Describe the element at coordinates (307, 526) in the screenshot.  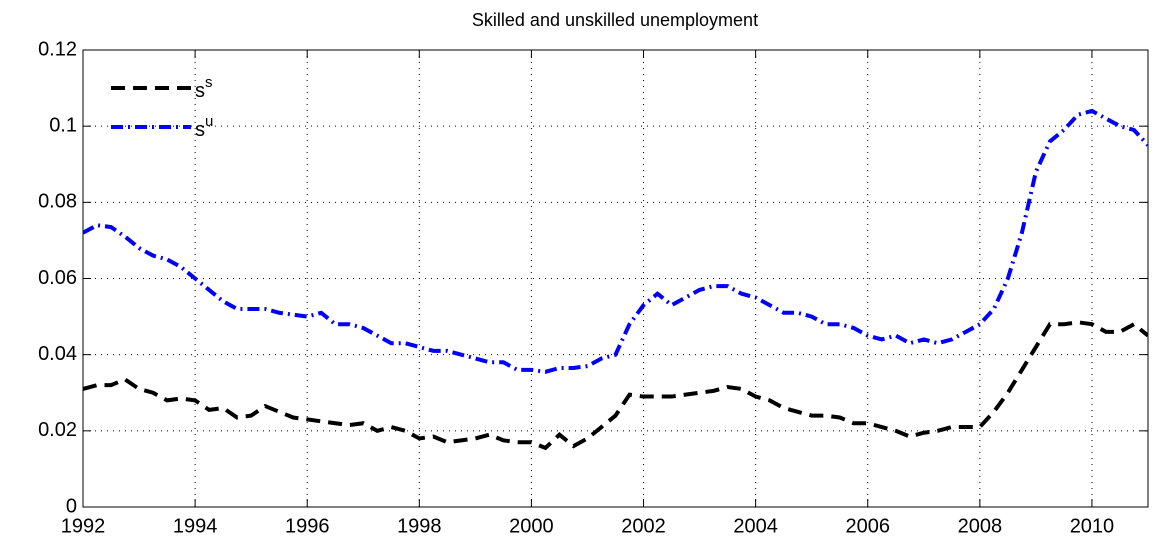
I see `x-tick-label: 1996` at that location.